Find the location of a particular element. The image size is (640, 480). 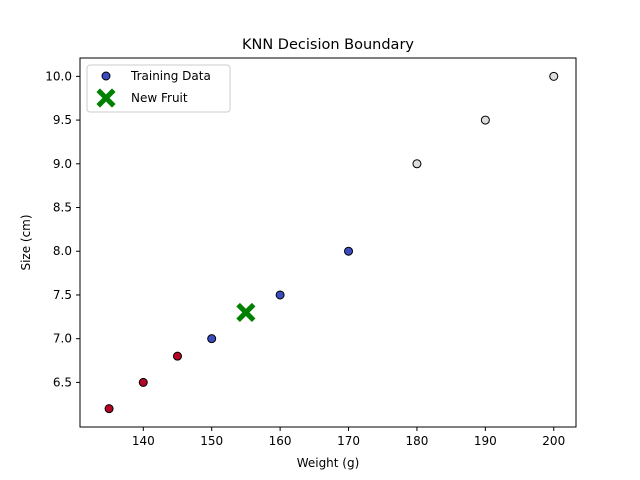

x-tick-label: 180 is located at coordinates (416, 441).